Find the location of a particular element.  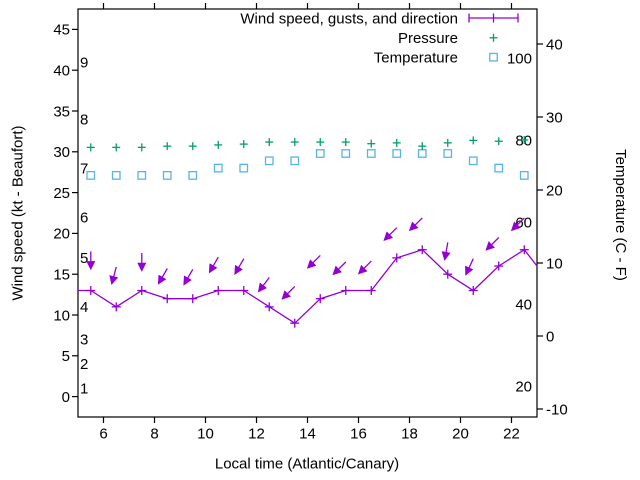

beaufort-scale-label: 1 is located at coordinates (84, 389).